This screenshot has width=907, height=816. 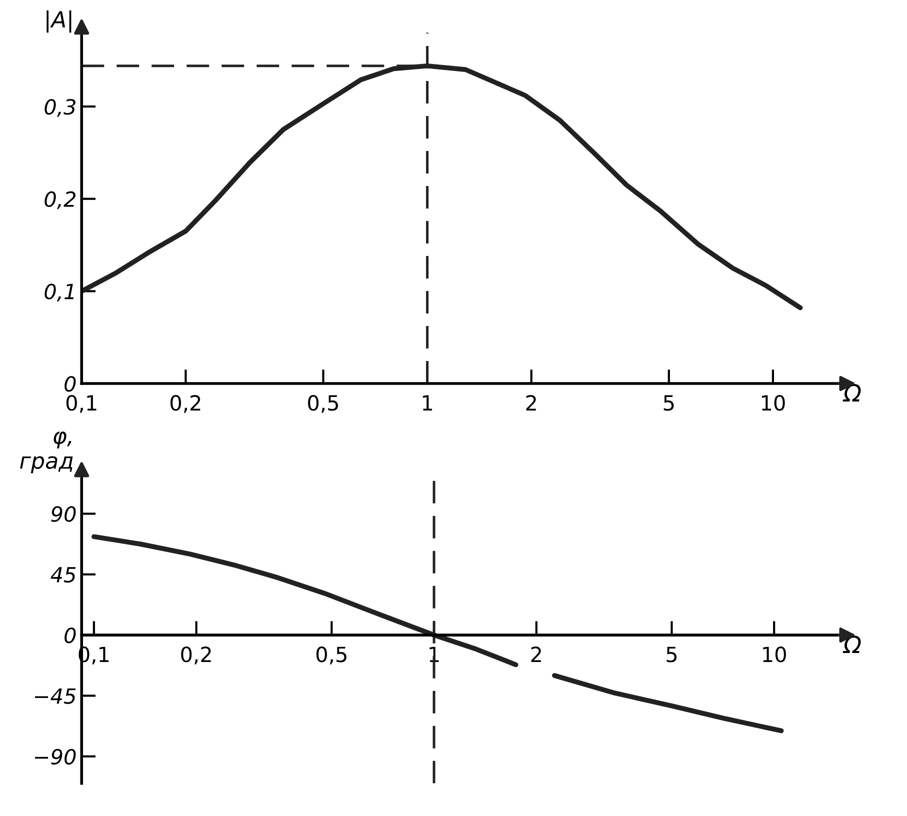 I want to click on y-axis-title: φ, град, so click(x=46, y=453).